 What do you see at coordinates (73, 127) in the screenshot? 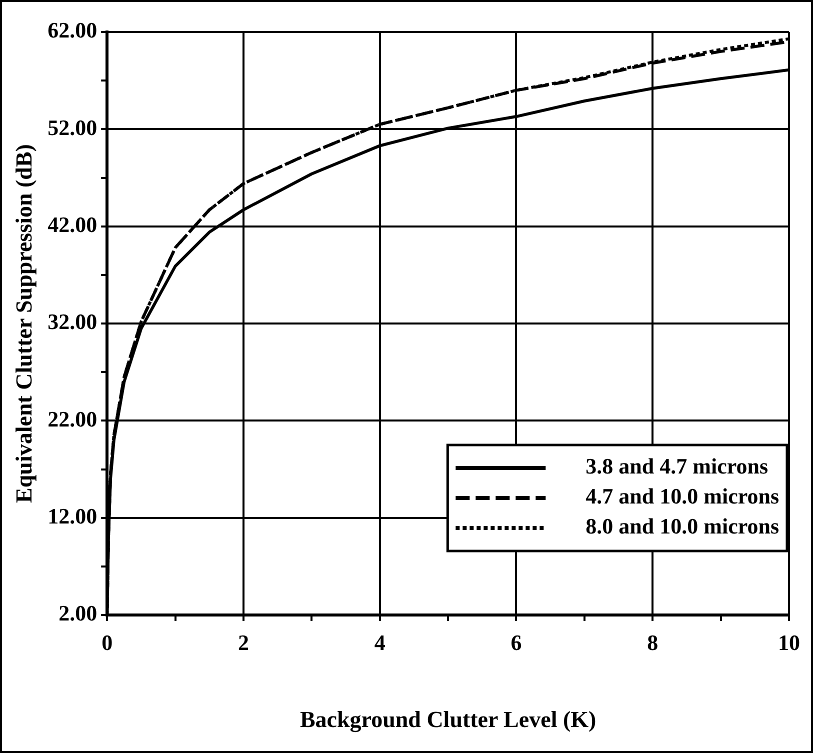
I see `y-tick-label: 52.00` at bounding box center [73, 127].